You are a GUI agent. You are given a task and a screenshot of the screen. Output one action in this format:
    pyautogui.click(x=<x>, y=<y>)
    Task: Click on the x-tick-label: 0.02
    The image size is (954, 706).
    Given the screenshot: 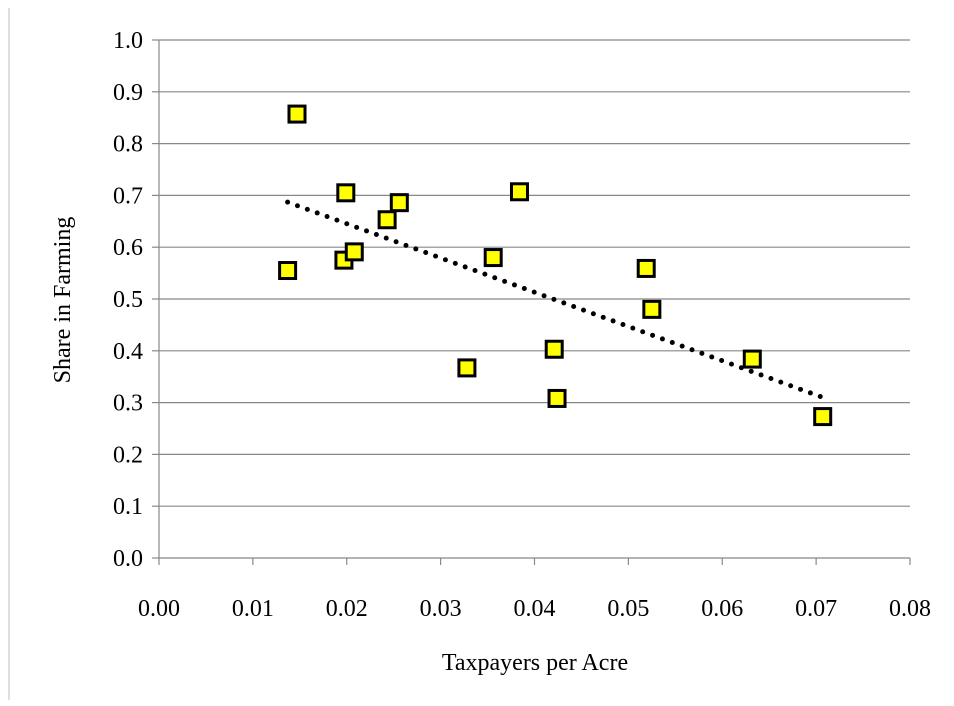 What is the action you would take?
    pyautogui.click(x=347, y=609)
    